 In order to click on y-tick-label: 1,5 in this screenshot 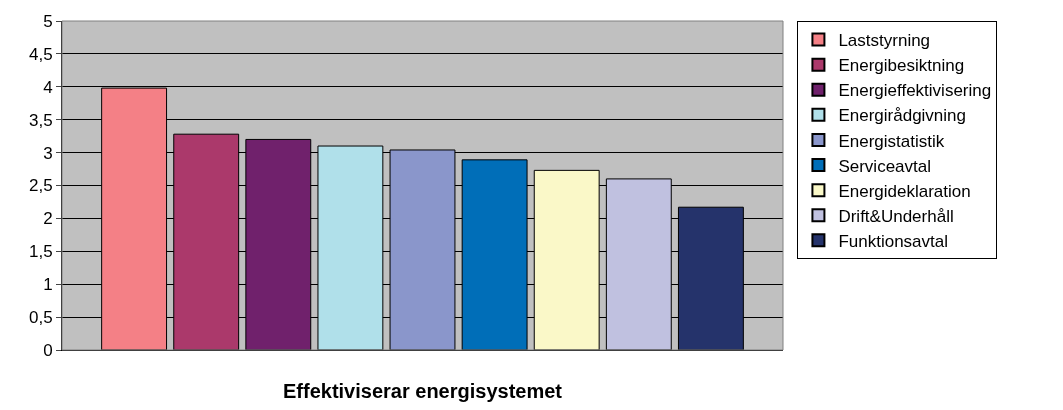, I will do `click(40, 252)`.